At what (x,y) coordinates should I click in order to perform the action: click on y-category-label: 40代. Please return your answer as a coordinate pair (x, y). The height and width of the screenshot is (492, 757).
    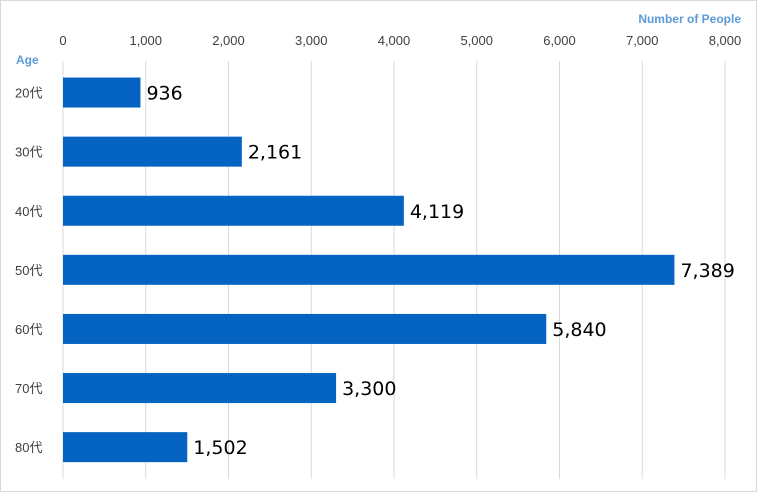
    Looking at the image, I should click on (28, 211).